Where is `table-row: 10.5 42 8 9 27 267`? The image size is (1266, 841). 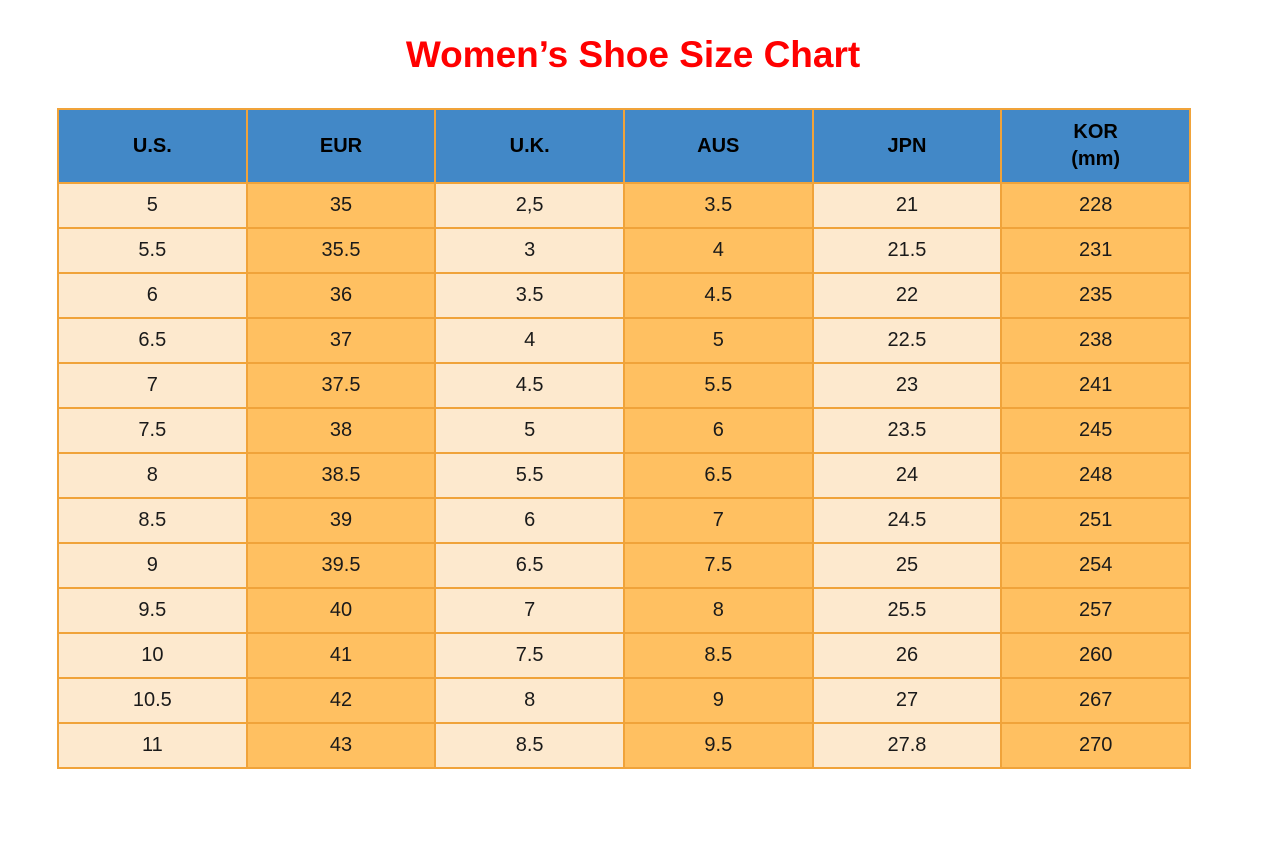
table-row: 10.5 42 8 9 27 267 is located at coordinates (624, 700).